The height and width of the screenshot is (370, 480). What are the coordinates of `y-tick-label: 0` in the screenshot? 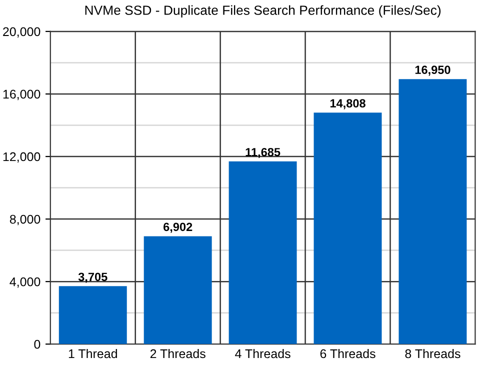 It's located at (37, 344).